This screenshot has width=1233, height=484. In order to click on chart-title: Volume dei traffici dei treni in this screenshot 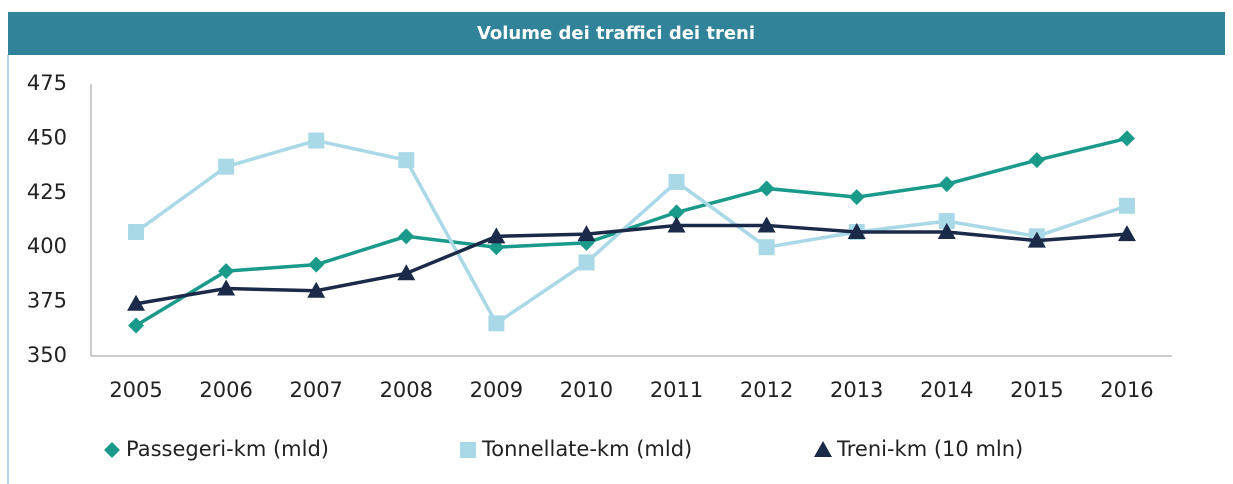, I will do `click(616, 33)`.